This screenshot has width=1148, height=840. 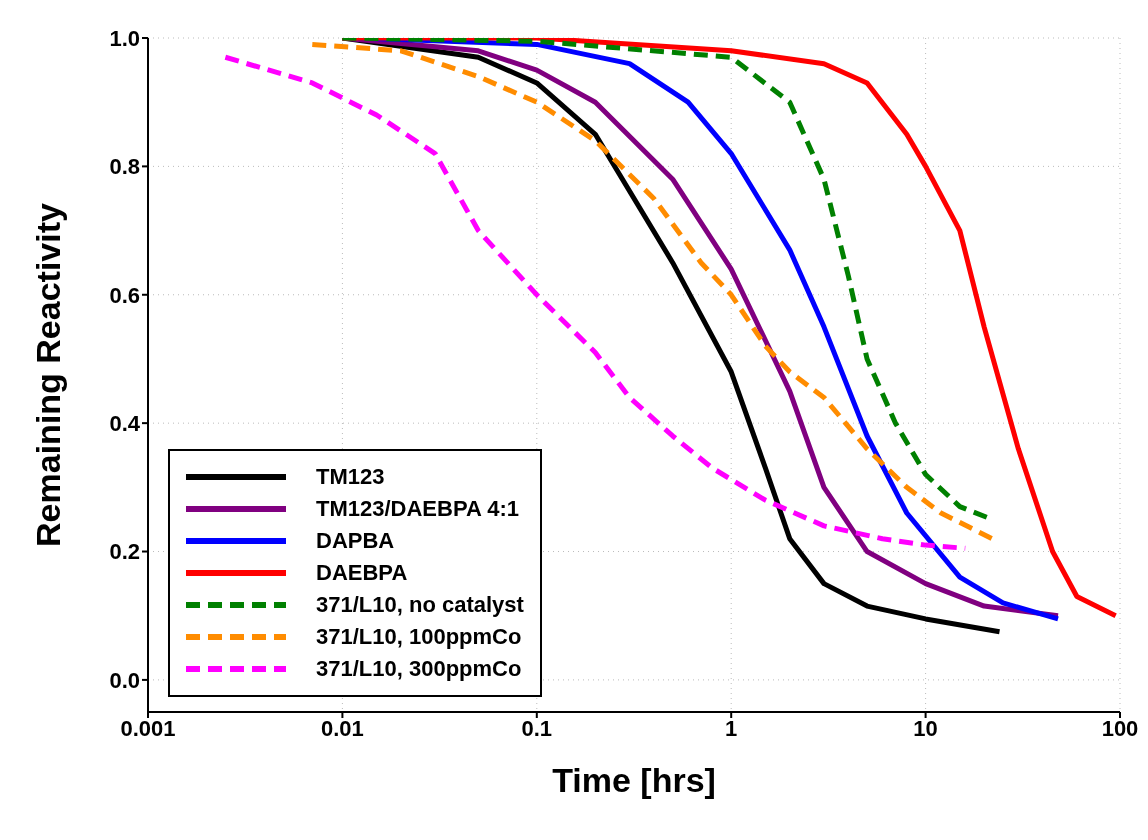 What do you see at coordinates (355, 541) in the screenshot?
I see `legend-label: DAPBA` at bounding box center [355, 541].